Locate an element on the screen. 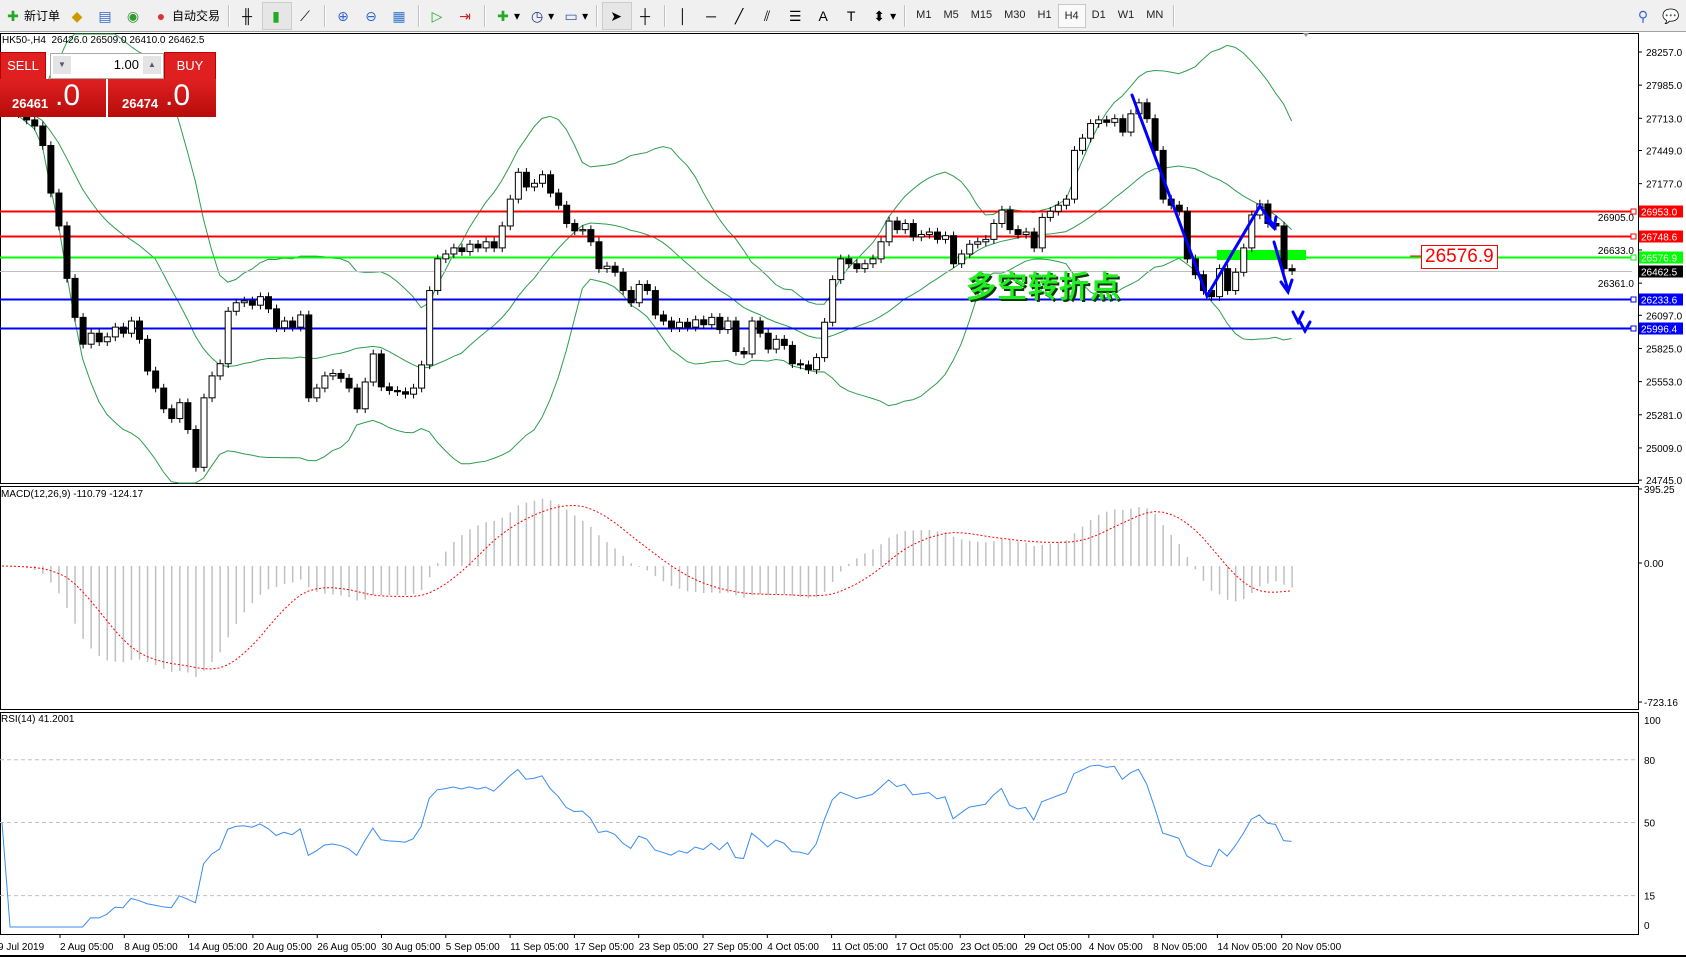 This screenshot has width=1686, height=958. chat-button: 💬 is located at coordinates (1672, 16).